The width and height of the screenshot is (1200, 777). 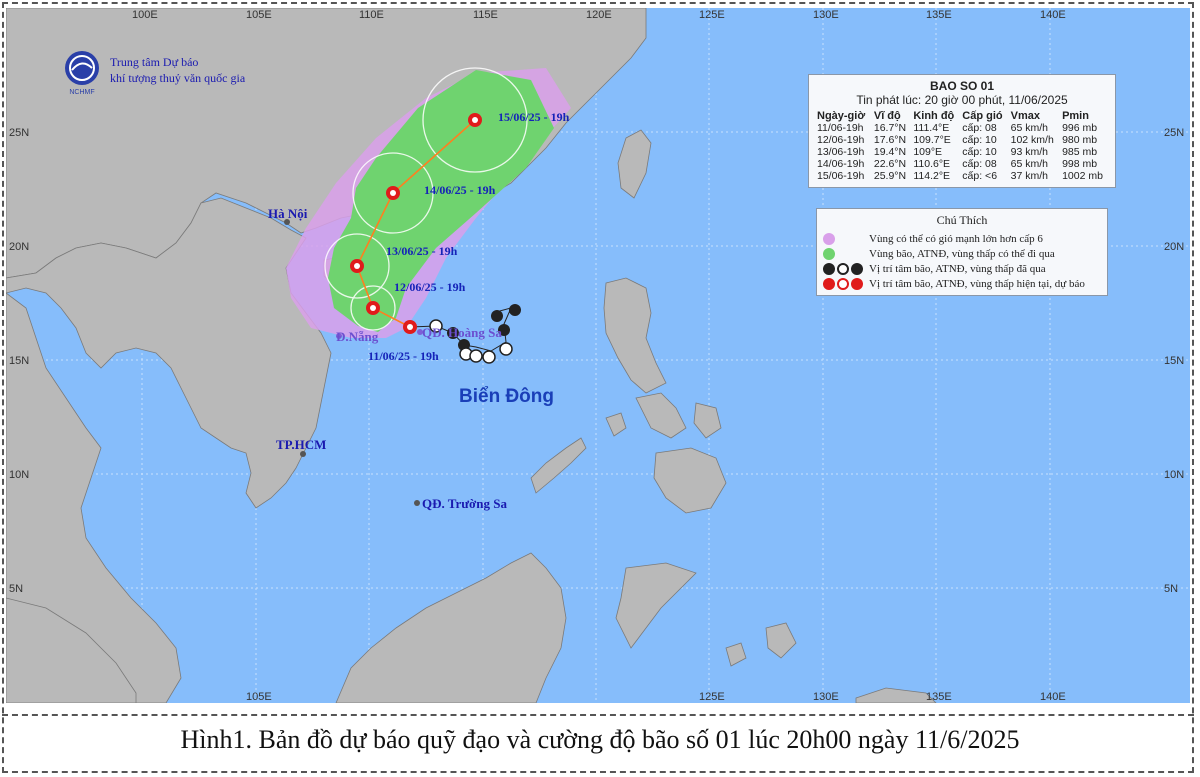 I want to click on track-label-14: 14/06/25 - 19h, so click(x=460, y=190).